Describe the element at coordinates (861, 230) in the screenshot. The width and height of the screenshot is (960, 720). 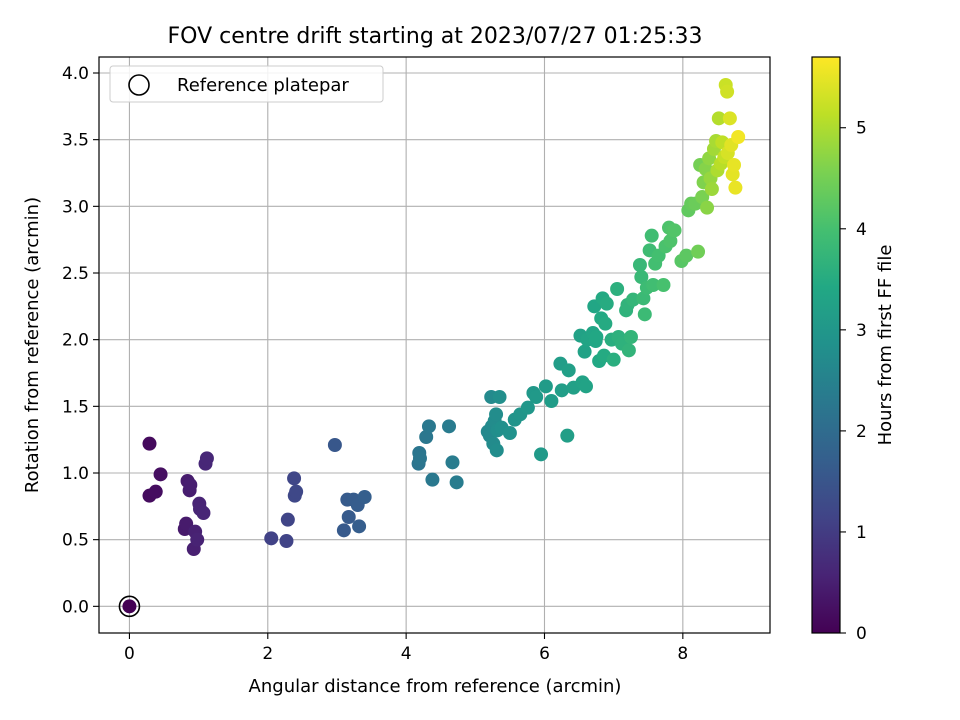
I see `colorbar-tick-label: 4` at that location.